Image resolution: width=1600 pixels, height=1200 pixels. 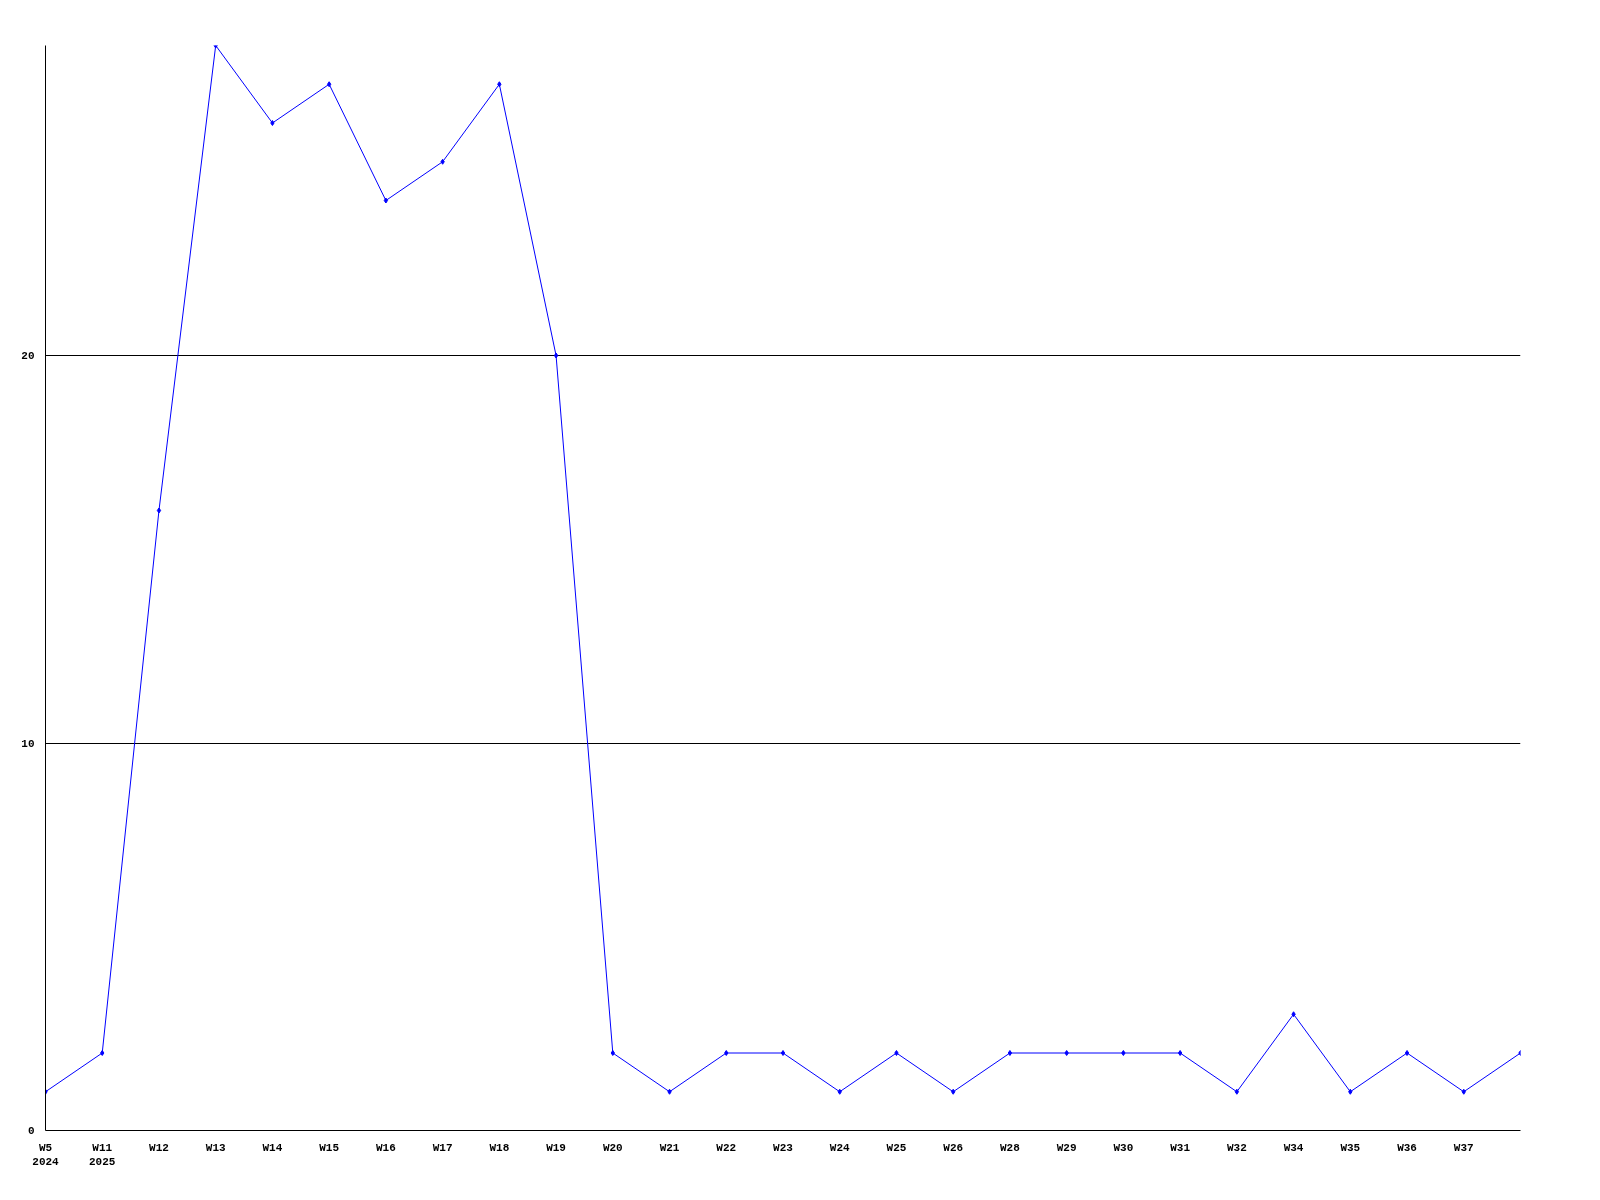 What do you see at coordinates (46, 1154) in the screenshot?
I see `x-tick-label: W5 2024` at bounding box center [46, 1154].